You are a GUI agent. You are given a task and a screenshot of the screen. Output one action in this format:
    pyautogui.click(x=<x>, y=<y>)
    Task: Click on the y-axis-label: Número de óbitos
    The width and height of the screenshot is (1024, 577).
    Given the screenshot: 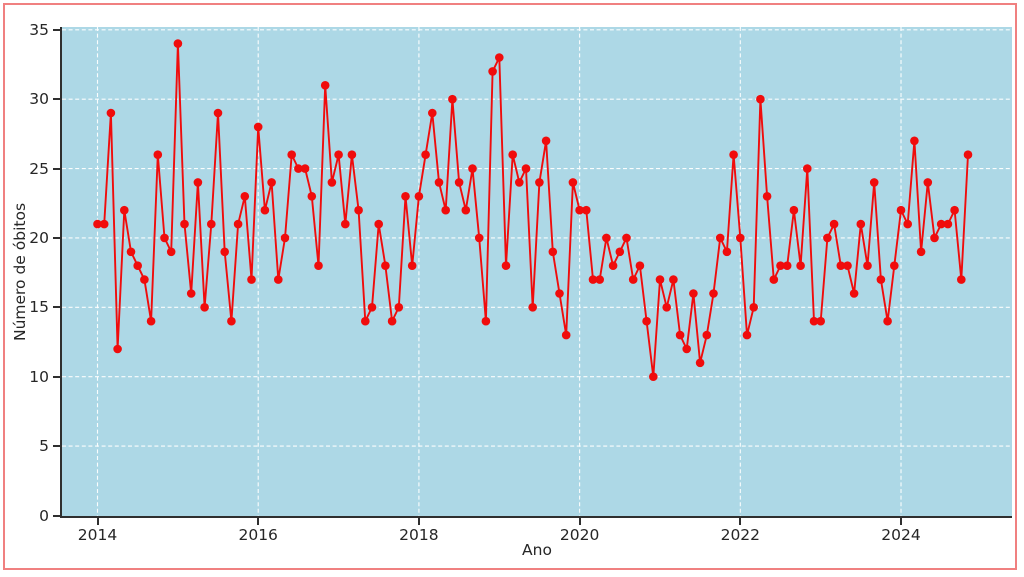 What is the action you would take?
    pyautogui.click(x=20, y=272)
    